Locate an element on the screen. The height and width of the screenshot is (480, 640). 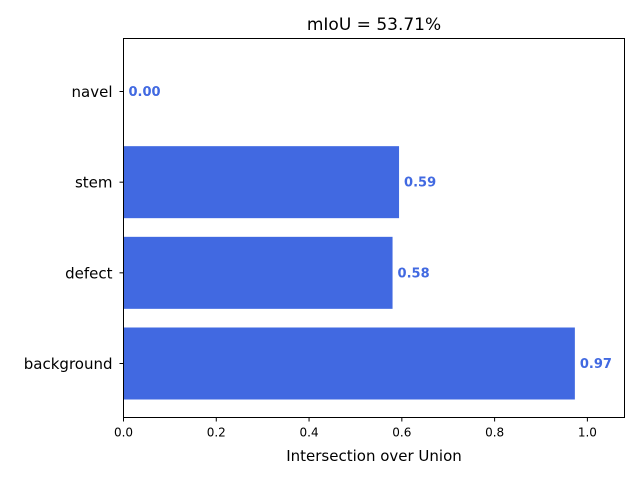
bar-value-label-navel: 0.00 is located at coordinates (145, 92).